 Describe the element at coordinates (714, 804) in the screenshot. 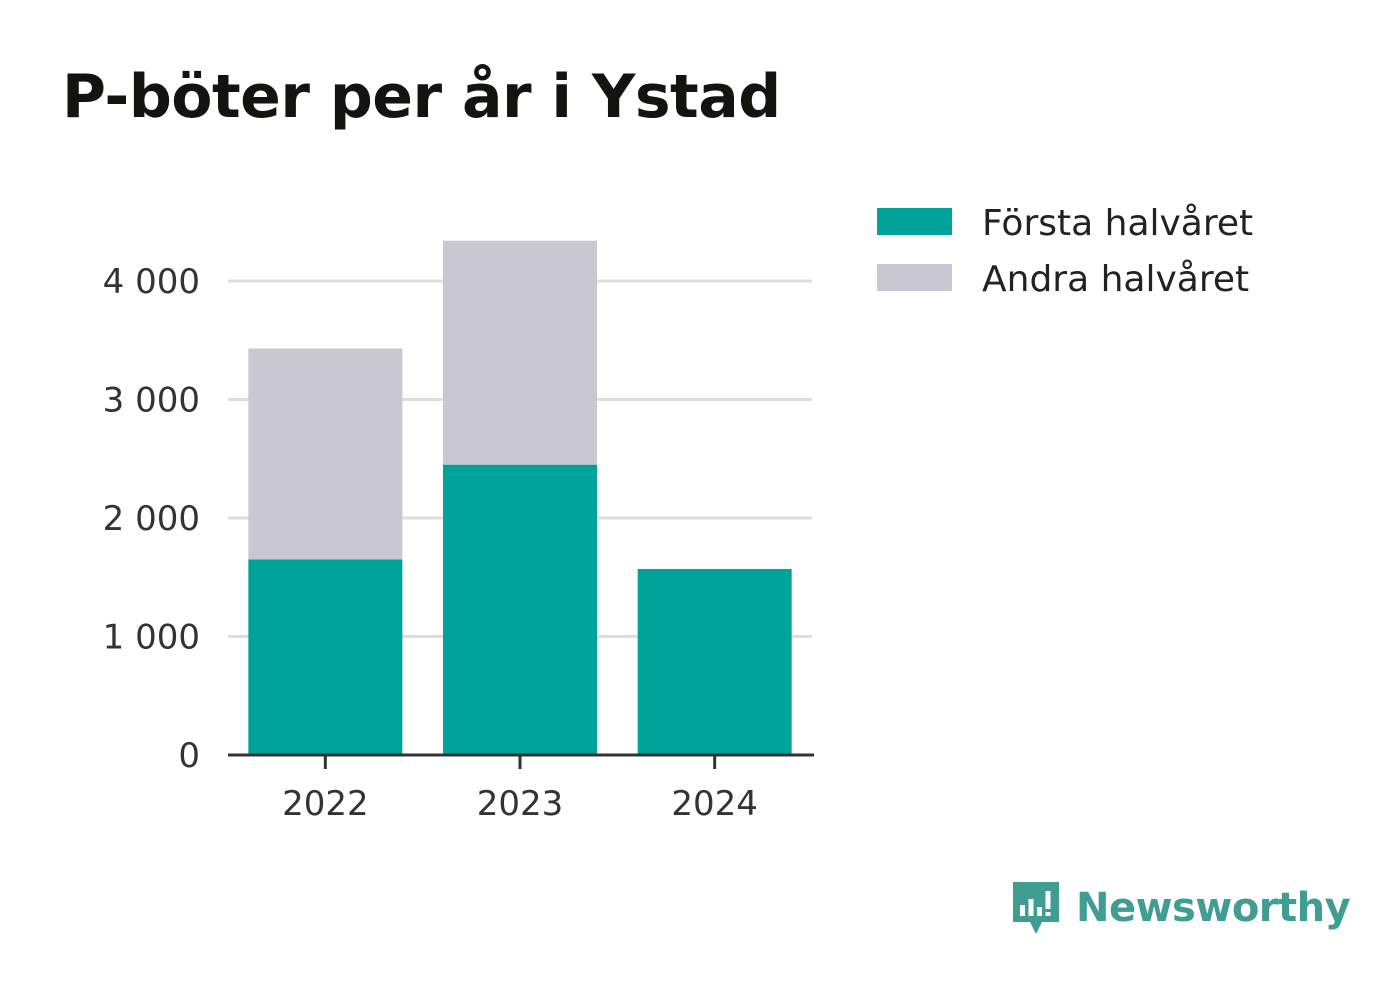

I see `x-tick-label: 2024` at that location.